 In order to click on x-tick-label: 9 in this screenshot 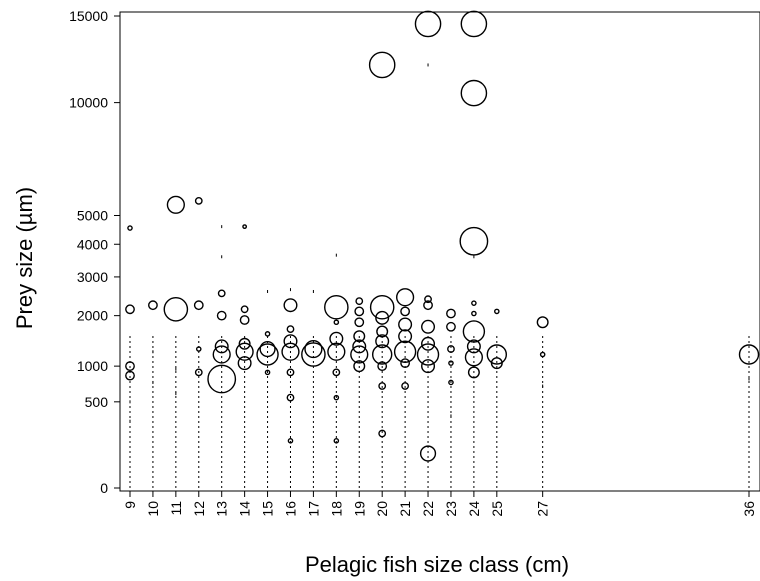, I will do `click(130, 505)`.